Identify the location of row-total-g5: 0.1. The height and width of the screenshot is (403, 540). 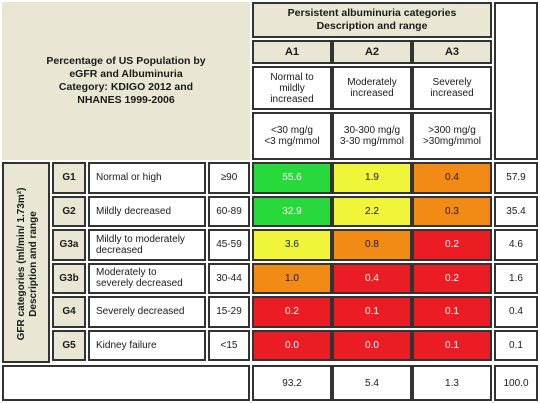
(516, 345).